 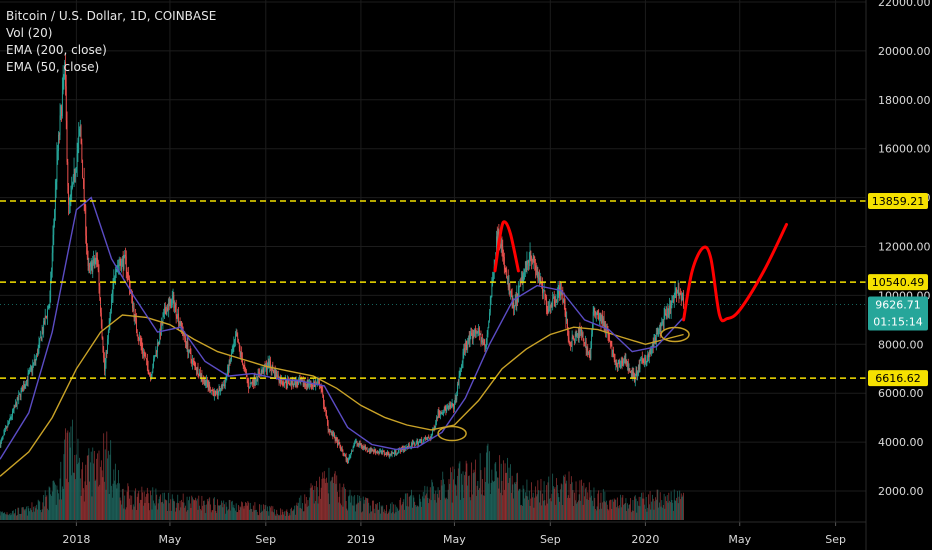 I want to click on level-price-badge, so click(x=898, y=282).